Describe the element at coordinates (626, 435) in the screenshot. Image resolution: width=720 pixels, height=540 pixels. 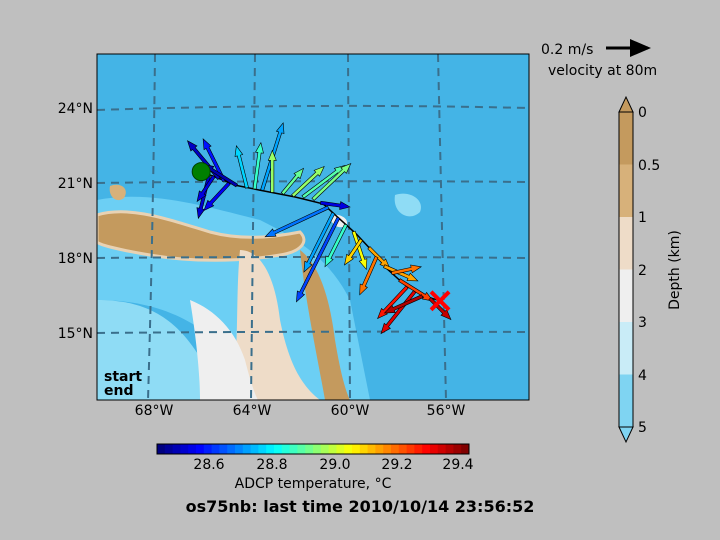
I see `depth-colorbar-bottom-extend` at that location.